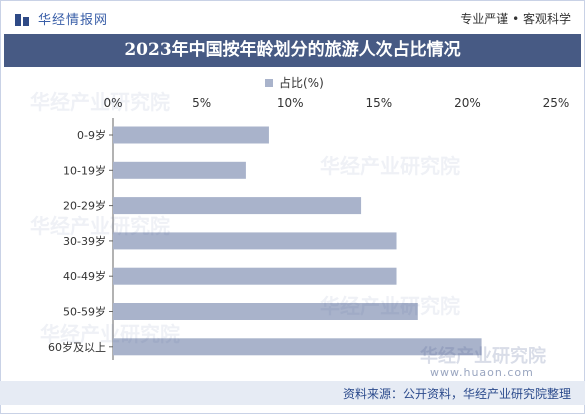 The image size is (585, 414). What do you see at coordinates (73, 20) in the screenshot?
I see `brand-name: 华经情报网` at bounding box center [73, 20].